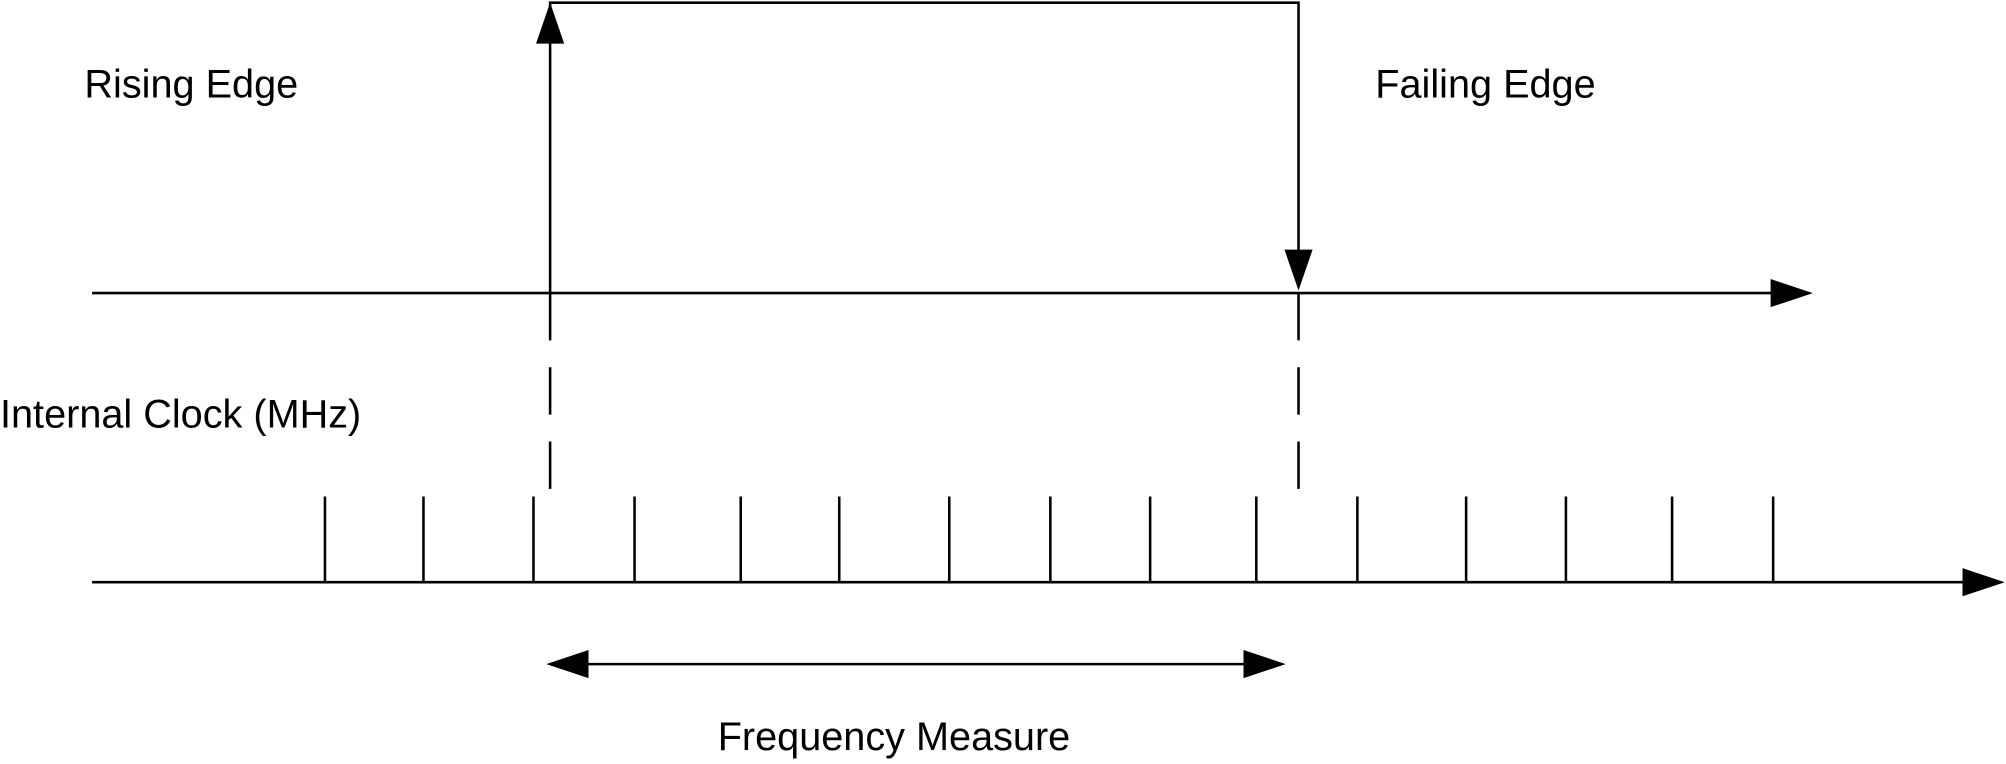 This screenshot has width=2006, height=764. I want to click on label: Rising Edge, so click(191, 84).